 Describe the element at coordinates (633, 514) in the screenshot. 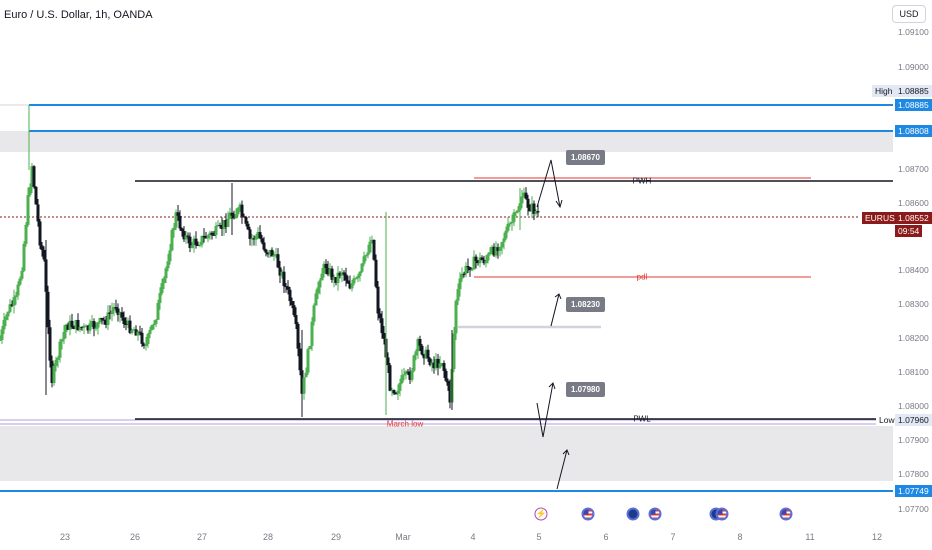

I see `eu-flag-icon` at that location.